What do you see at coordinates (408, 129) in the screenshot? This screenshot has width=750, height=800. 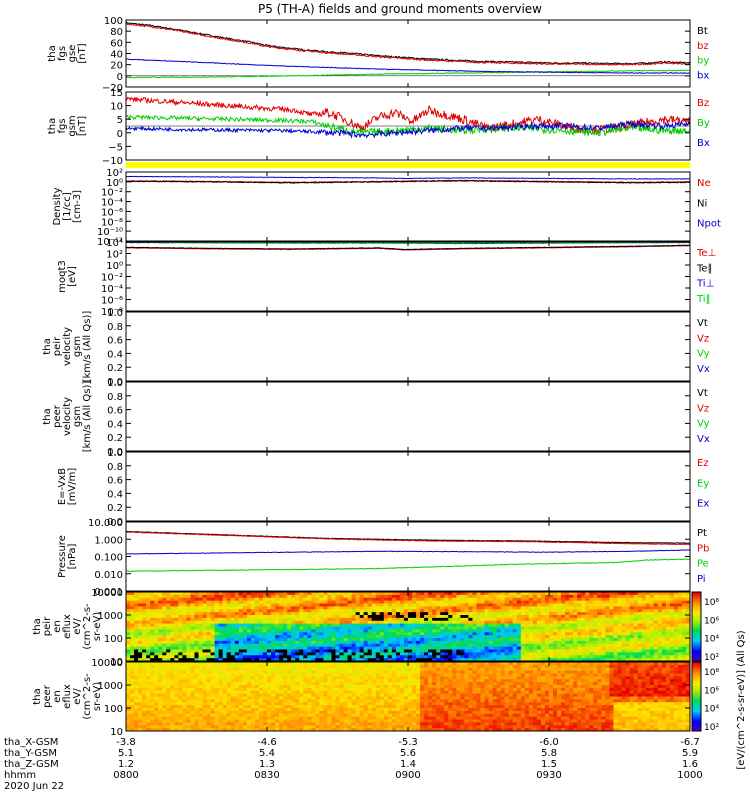 I see `series-Bx` at bounding box center [408, 129].